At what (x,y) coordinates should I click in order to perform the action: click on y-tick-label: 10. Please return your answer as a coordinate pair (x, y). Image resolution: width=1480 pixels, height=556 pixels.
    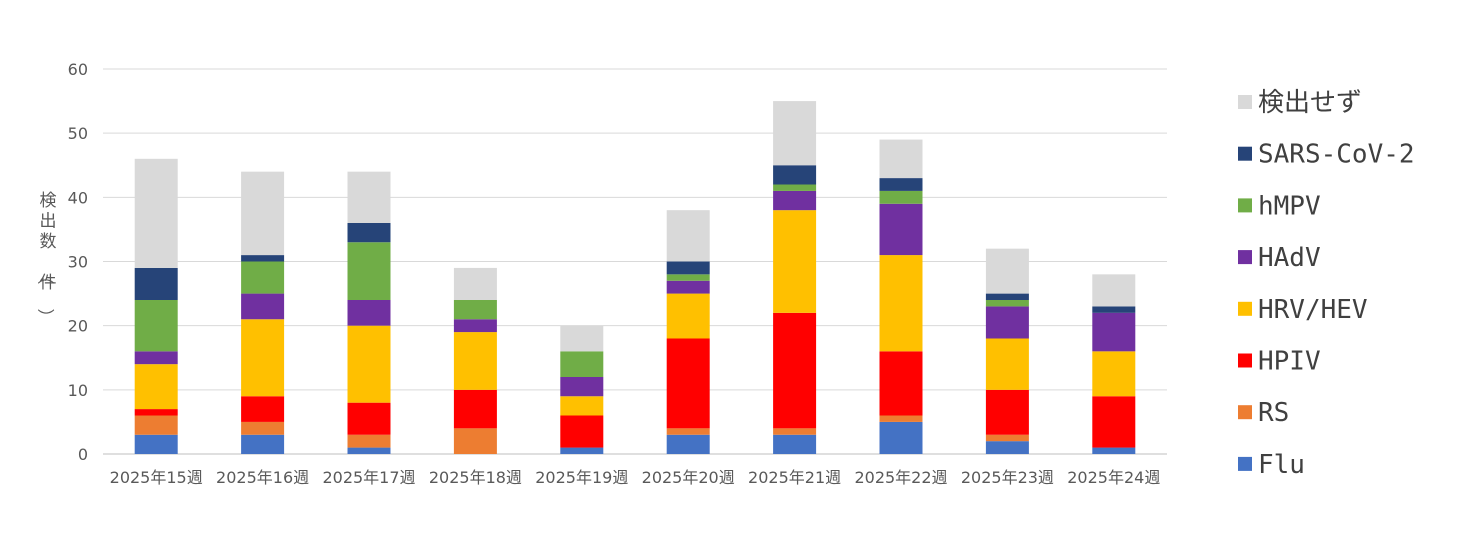
    Looking at the image, I should click on (78, 390).